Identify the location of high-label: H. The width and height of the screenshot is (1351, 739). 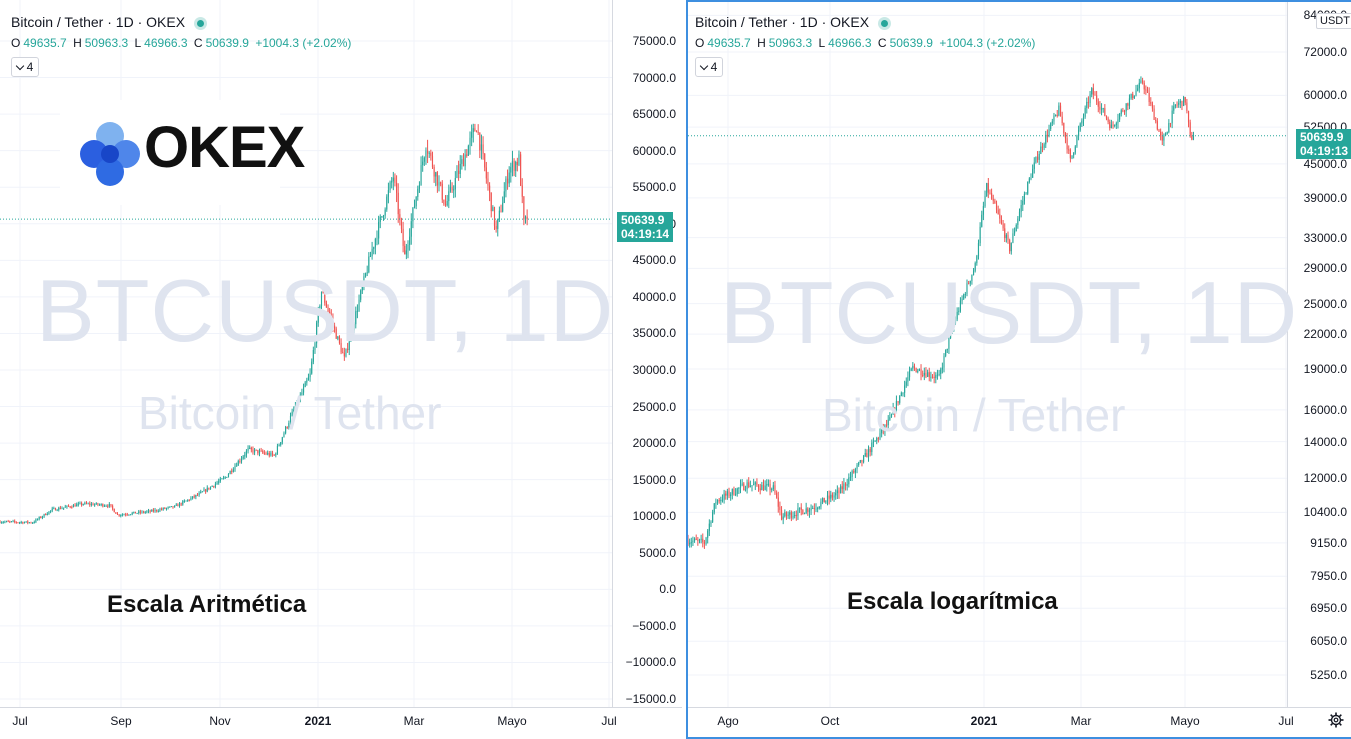
(77, 43).